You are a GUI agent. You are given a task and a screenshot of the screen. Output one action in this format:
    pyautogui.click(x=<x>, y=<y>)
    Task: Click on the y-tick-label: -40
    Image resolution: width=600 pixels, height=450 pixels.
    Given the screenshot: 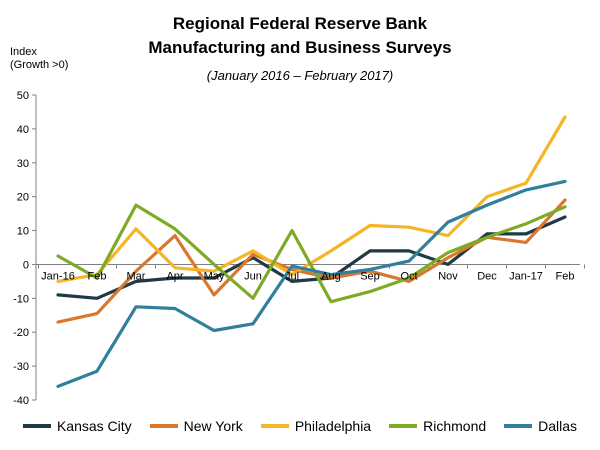 What is the action you would take?
    pyautogui.click(x=21, y=401)
    